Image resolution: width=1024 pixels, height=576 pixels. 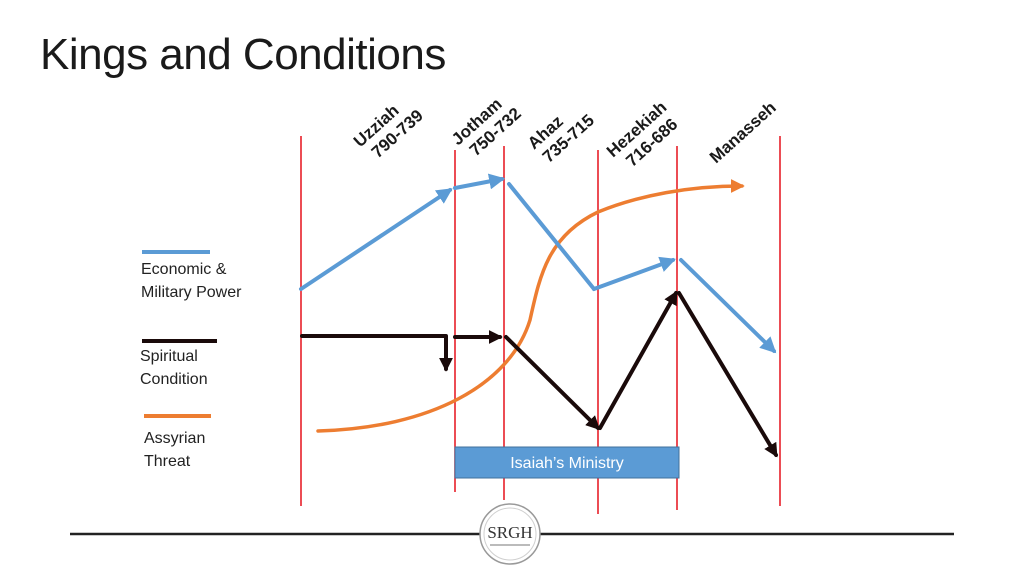 I want to click on spiritual-condition-line, so click(x=539, y=374).